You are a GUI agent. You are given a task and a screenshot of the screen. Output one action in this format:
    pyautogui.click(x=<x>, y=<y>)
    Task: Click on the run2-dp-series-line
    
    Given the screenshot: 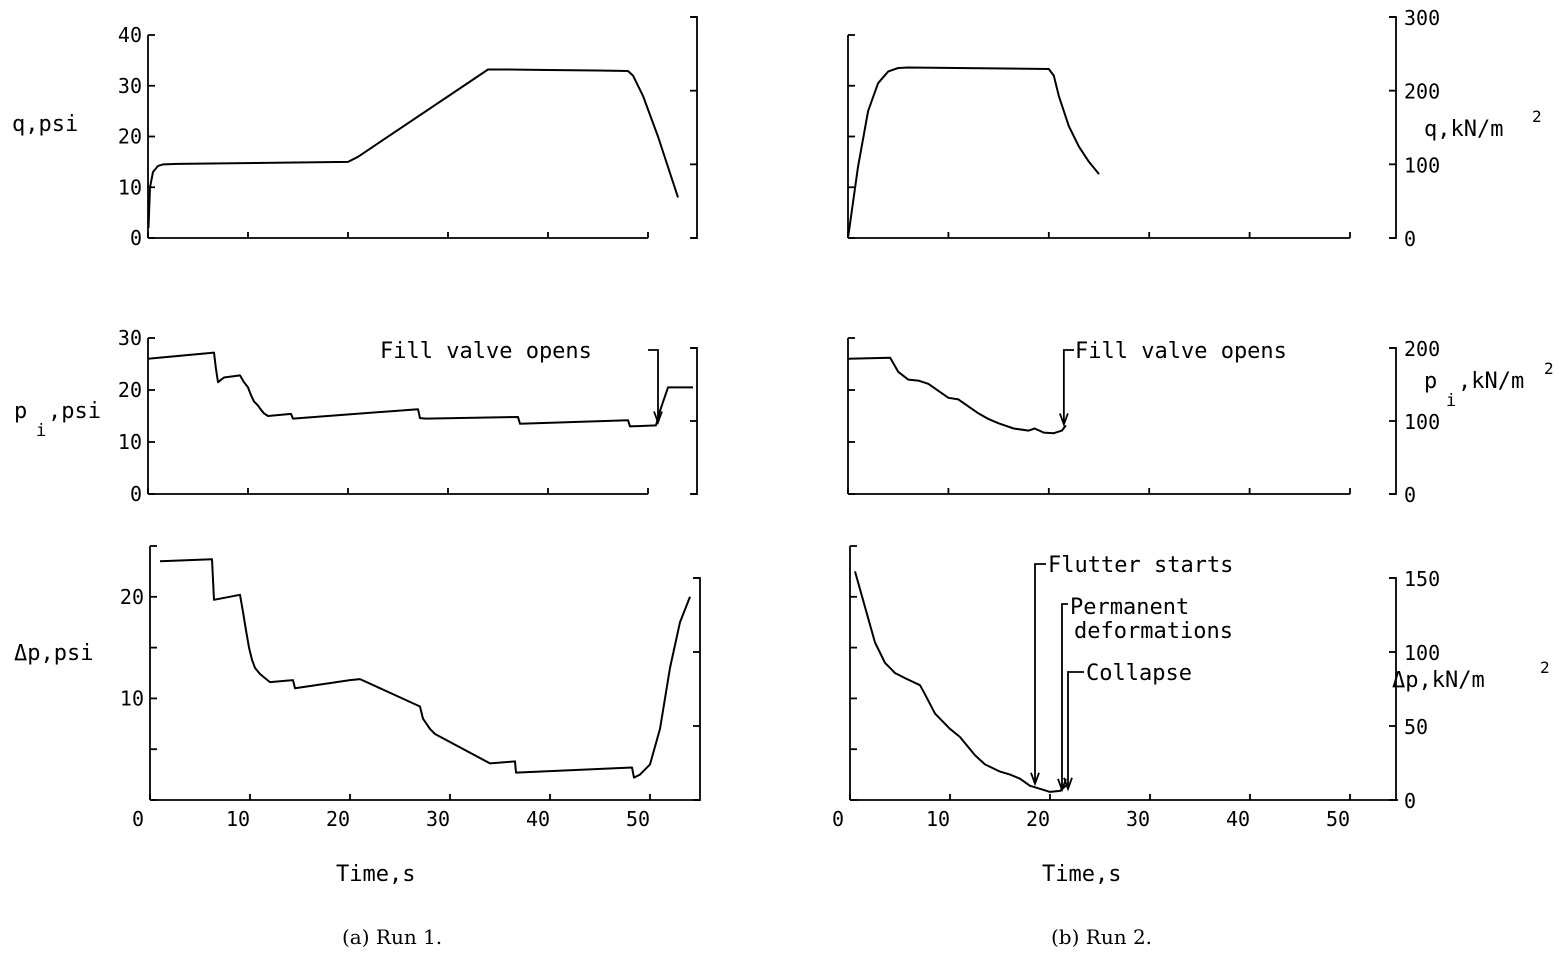 What is the action you would take?
    pyautogui.click(x=961, y=682)
    